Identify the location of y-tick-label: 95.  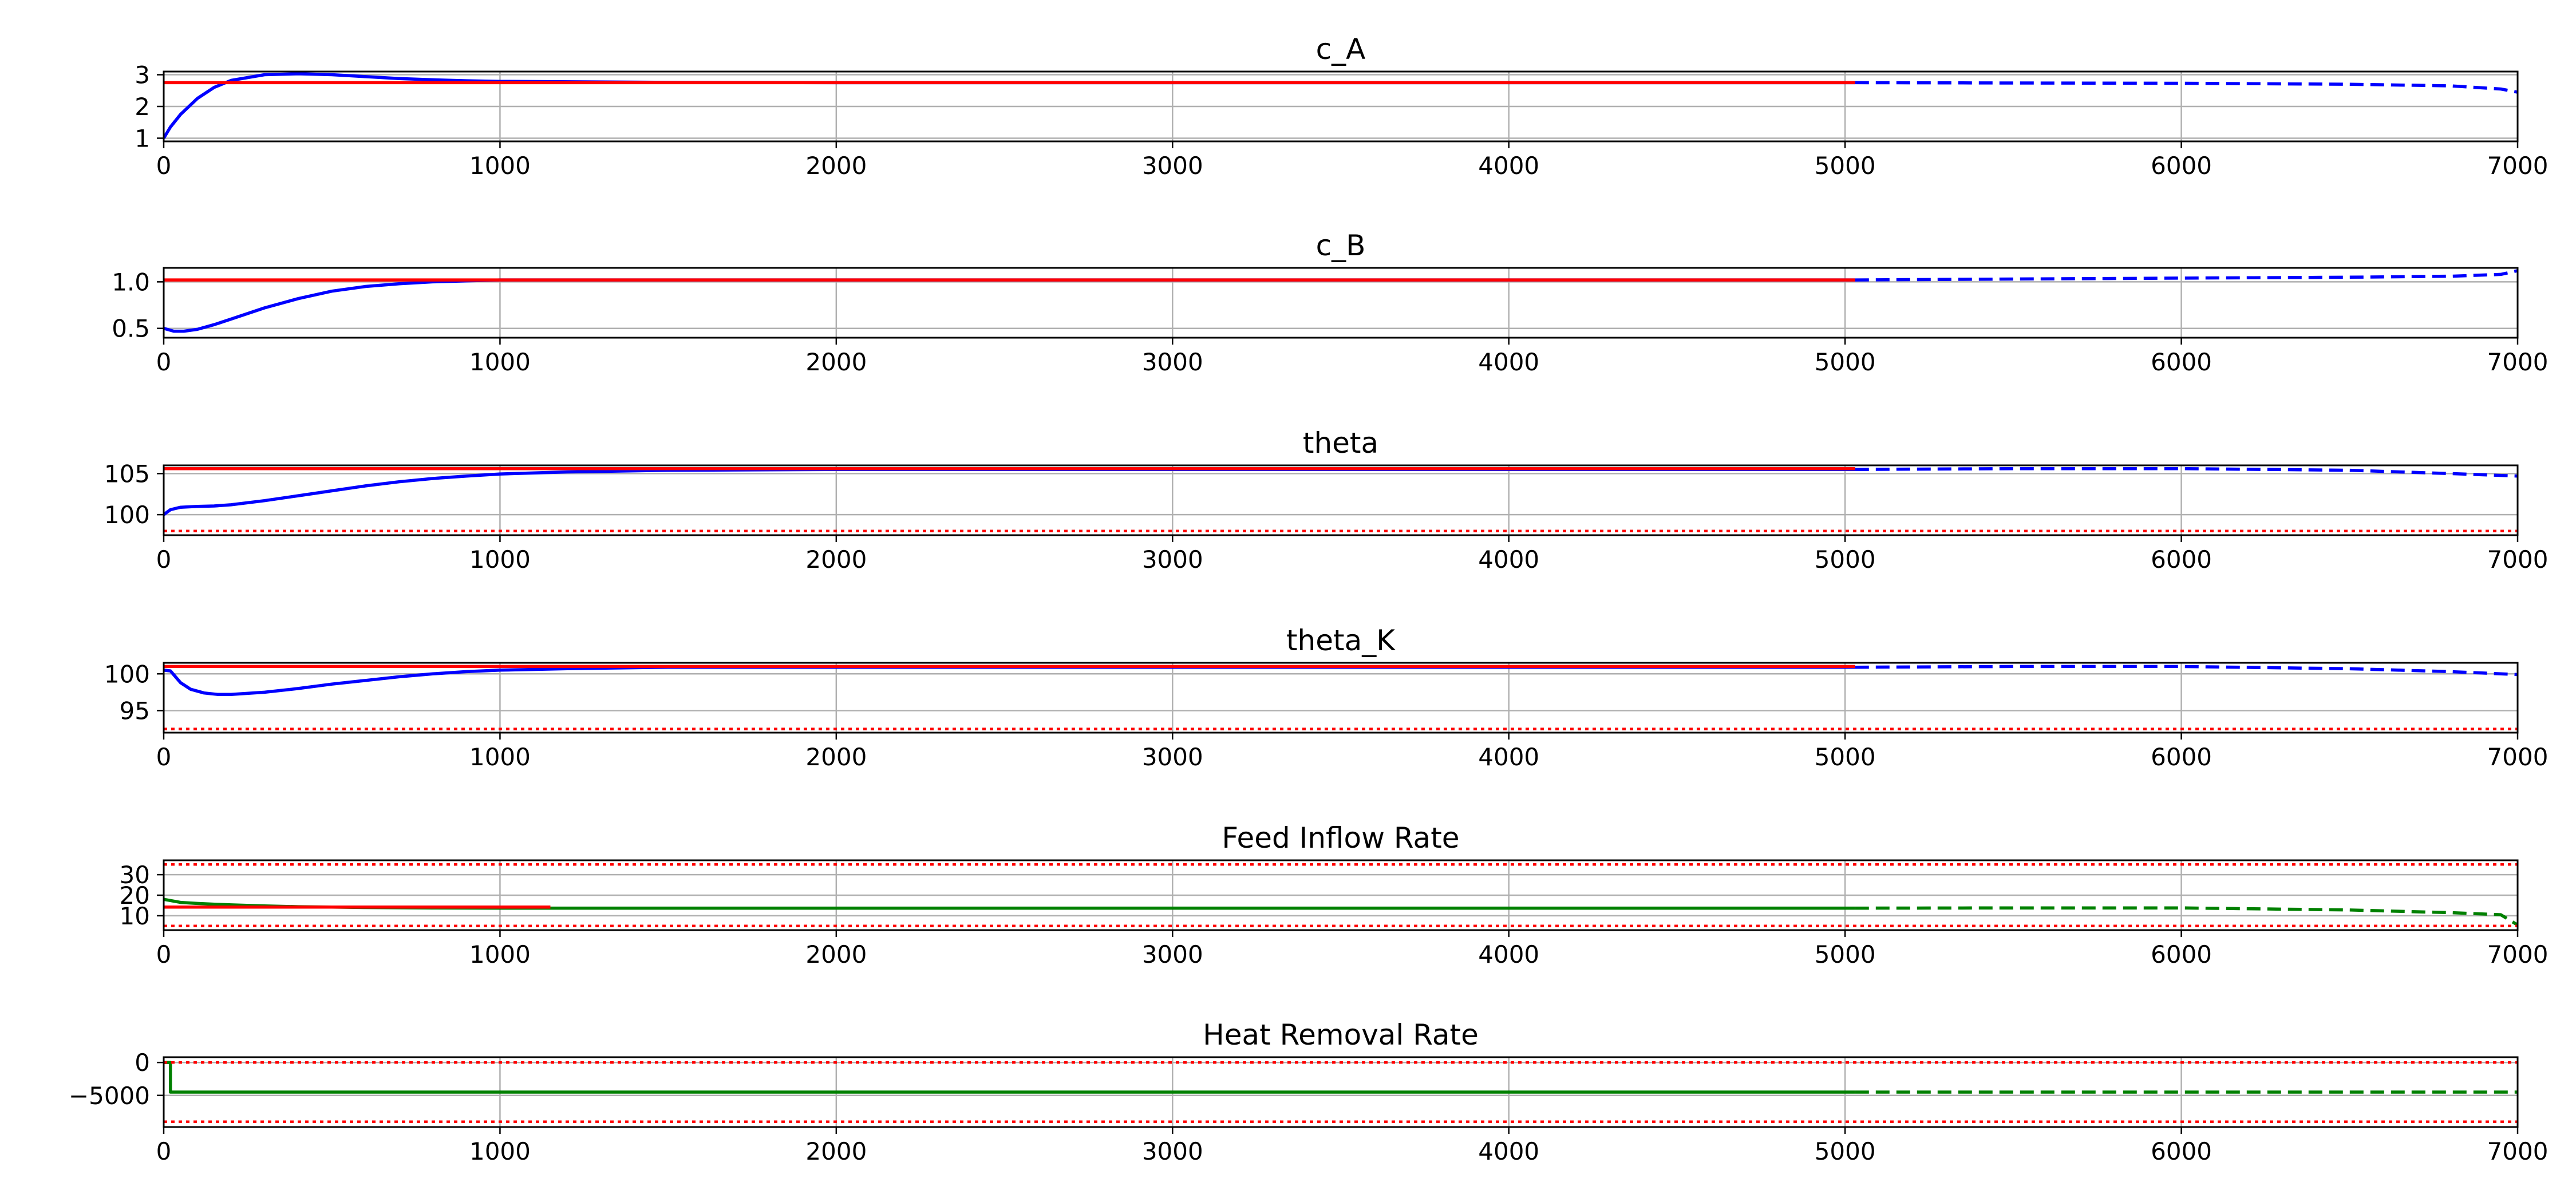
(135, 711).